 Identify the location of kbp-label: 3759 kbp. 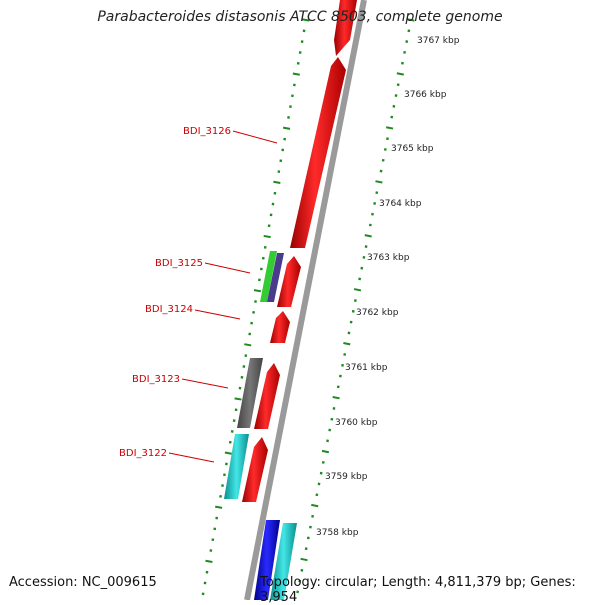
(346, 477).